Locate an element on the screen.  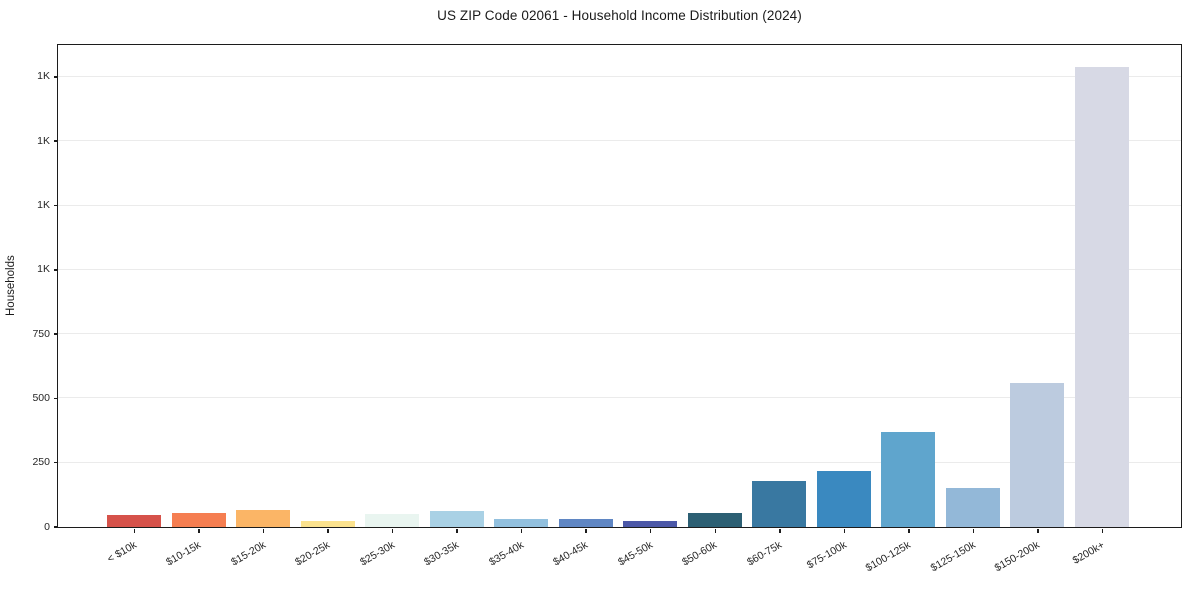
xtick-mark-$125-150k is located at coordinates (973, 530).